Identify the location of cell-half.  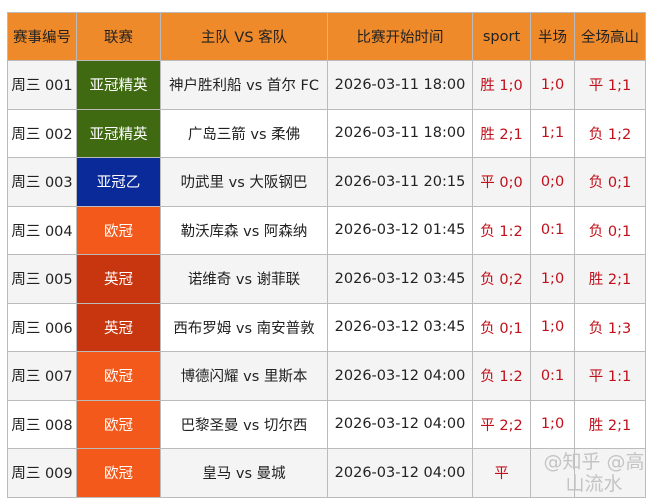
(552, 473).